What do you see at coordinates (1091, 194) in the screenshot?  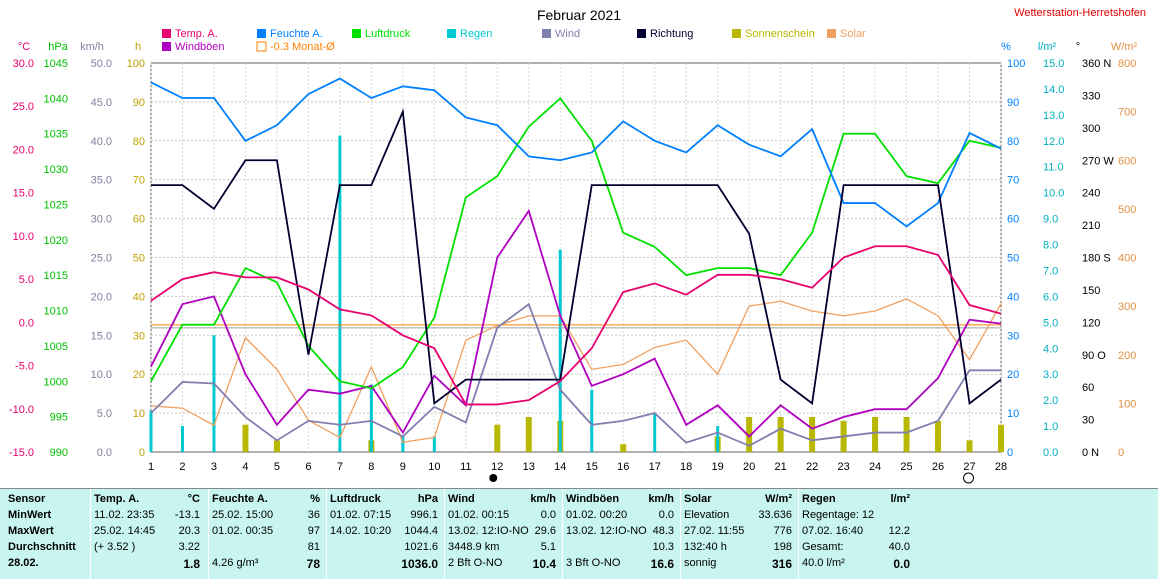 I see `direction-axis-tick: 240` at bounding box center [1091, 194].